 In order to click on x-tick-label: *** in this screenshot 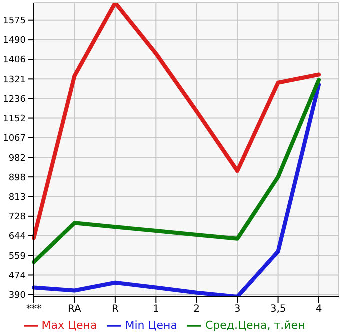, I will do `click(34, 310)`.